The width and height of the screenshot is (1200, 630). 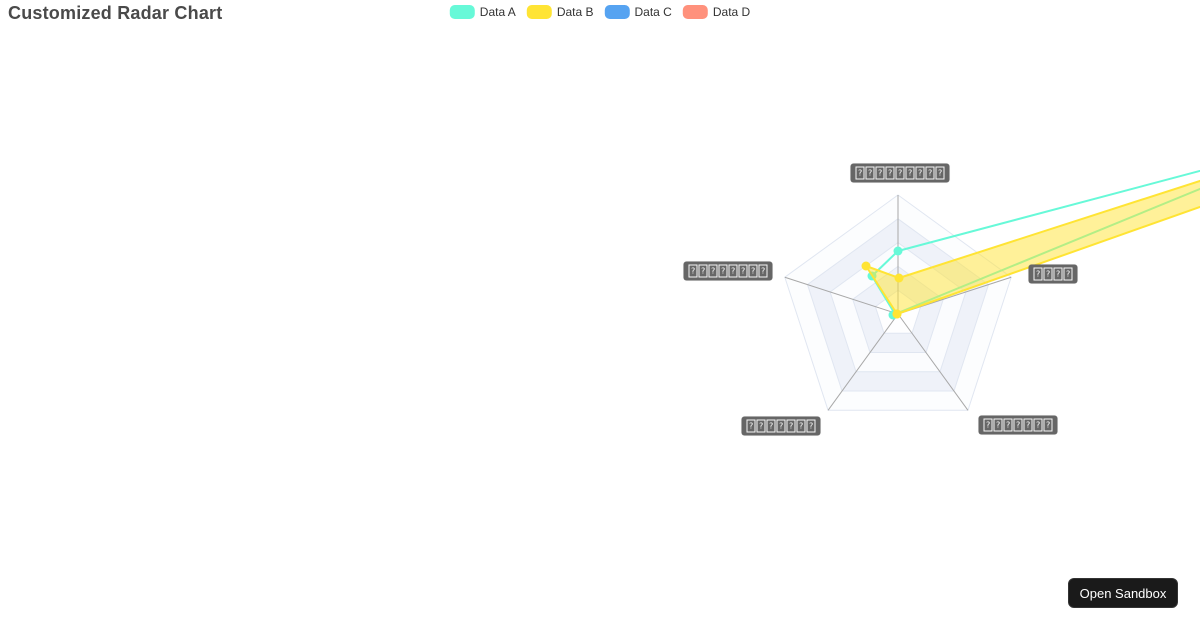 What do you see at coordinates (462, 12) in the screenshot?
I see `legend-swatch-data-a` at bounding box center [462, 12].